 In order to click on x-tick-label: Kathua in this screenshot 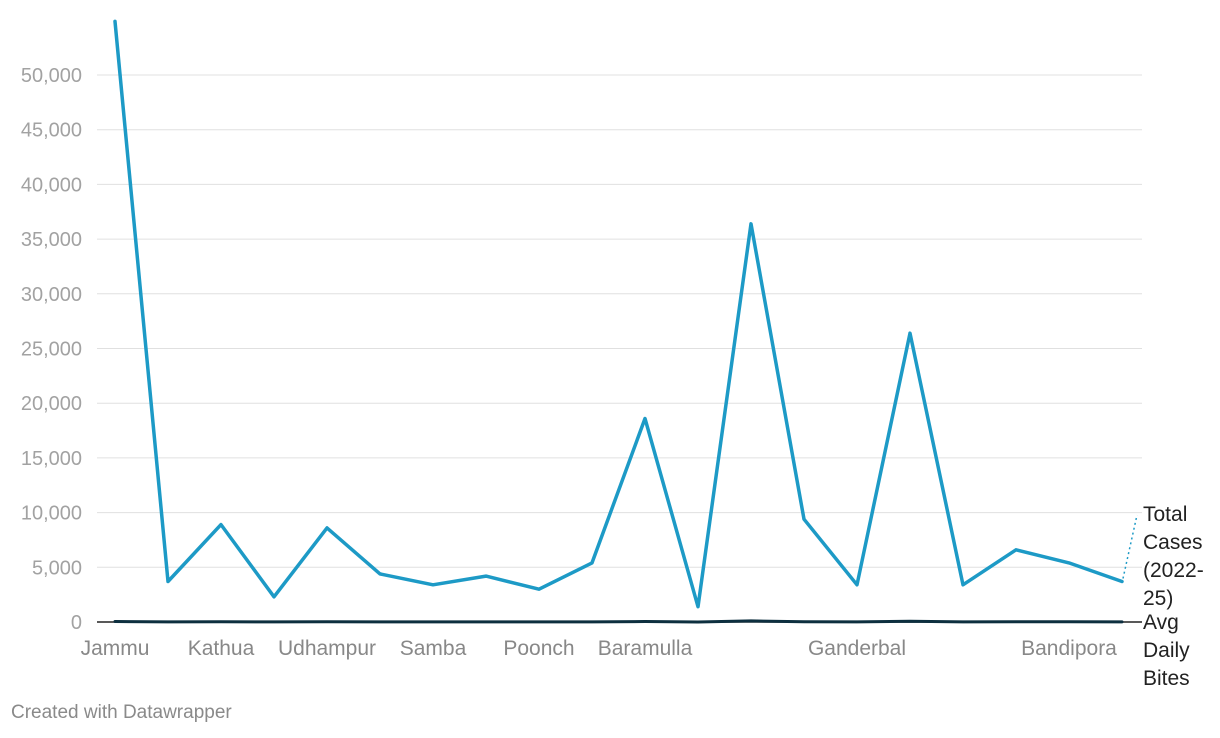, I will do `click(221, 648)`.